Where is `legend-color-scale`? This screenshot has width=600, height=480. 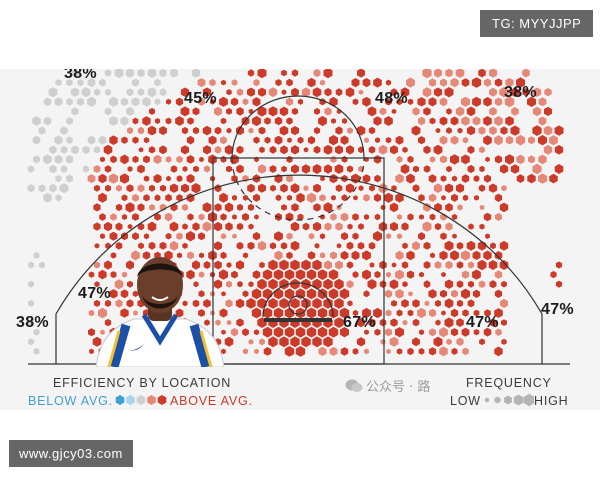
legend-color-scale is located at coordinates (141, 400).